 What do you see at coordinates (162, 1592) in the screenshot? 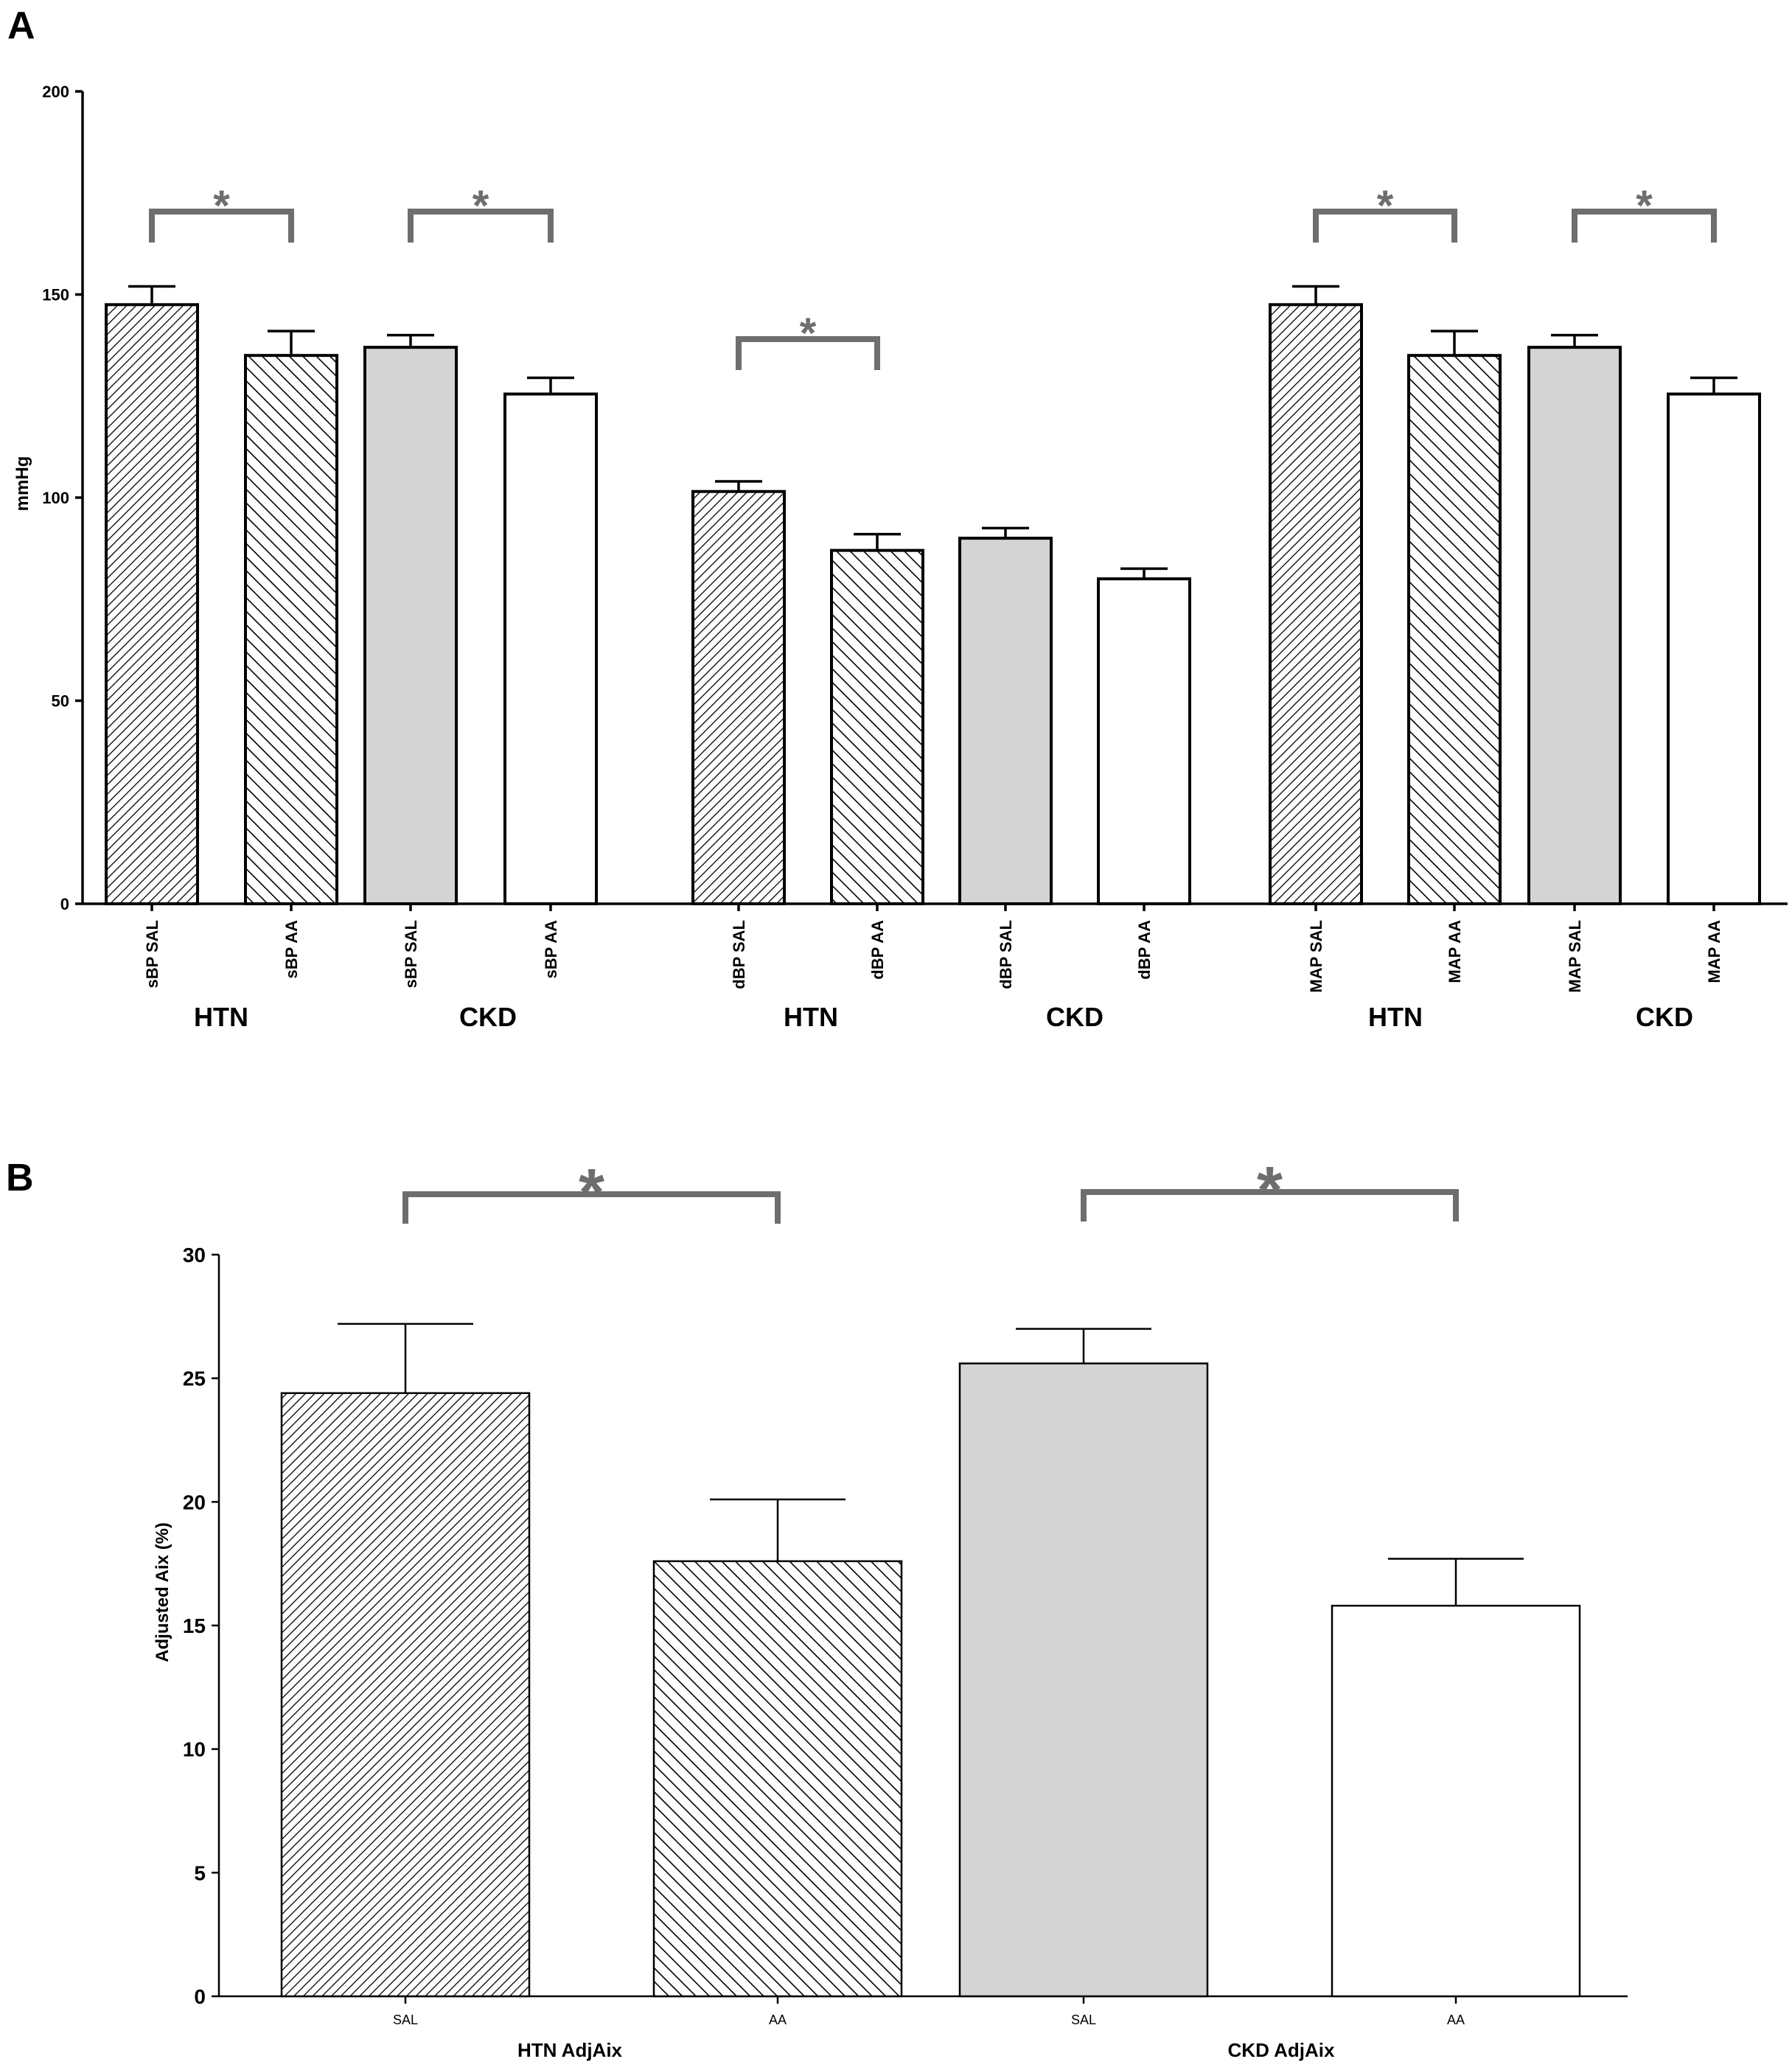
I see `panel-b-y-axis-title: Adjusted Aix (%)` at bounding box center [162, 1592].